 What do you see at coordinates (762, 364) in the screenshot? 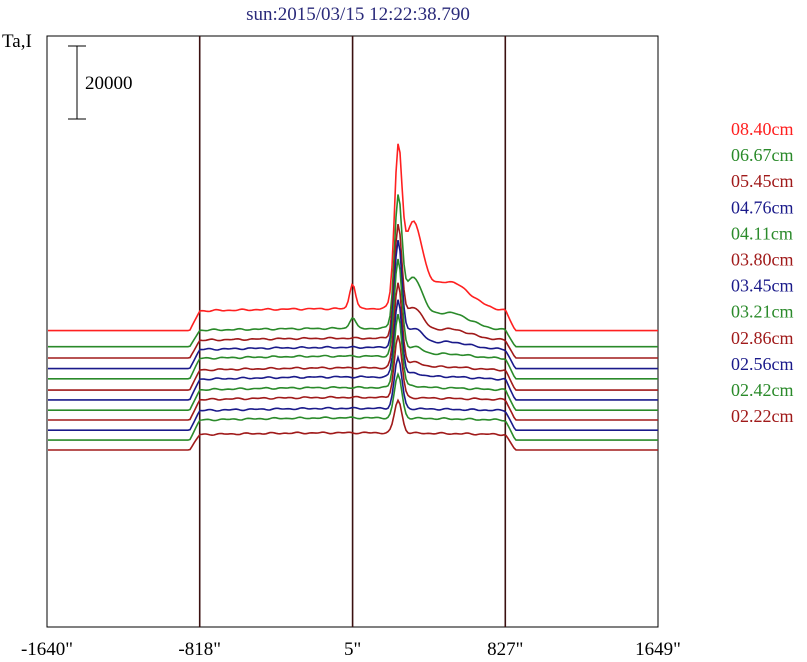
I see `legend-entry: 02.56cm` at bounding box center [762, 364].